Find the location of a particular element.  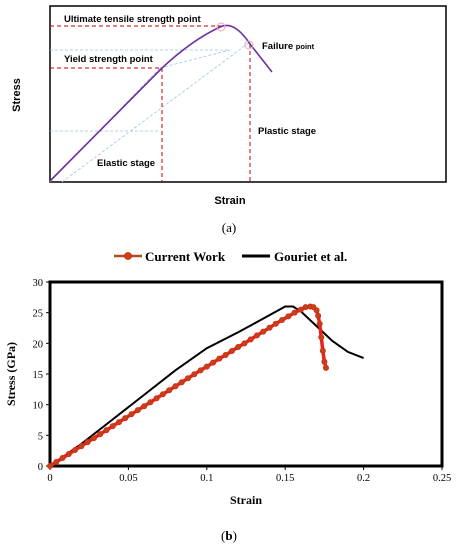

panel-b-y-label: Stress (GPa) is located at coordinates (11, 374).